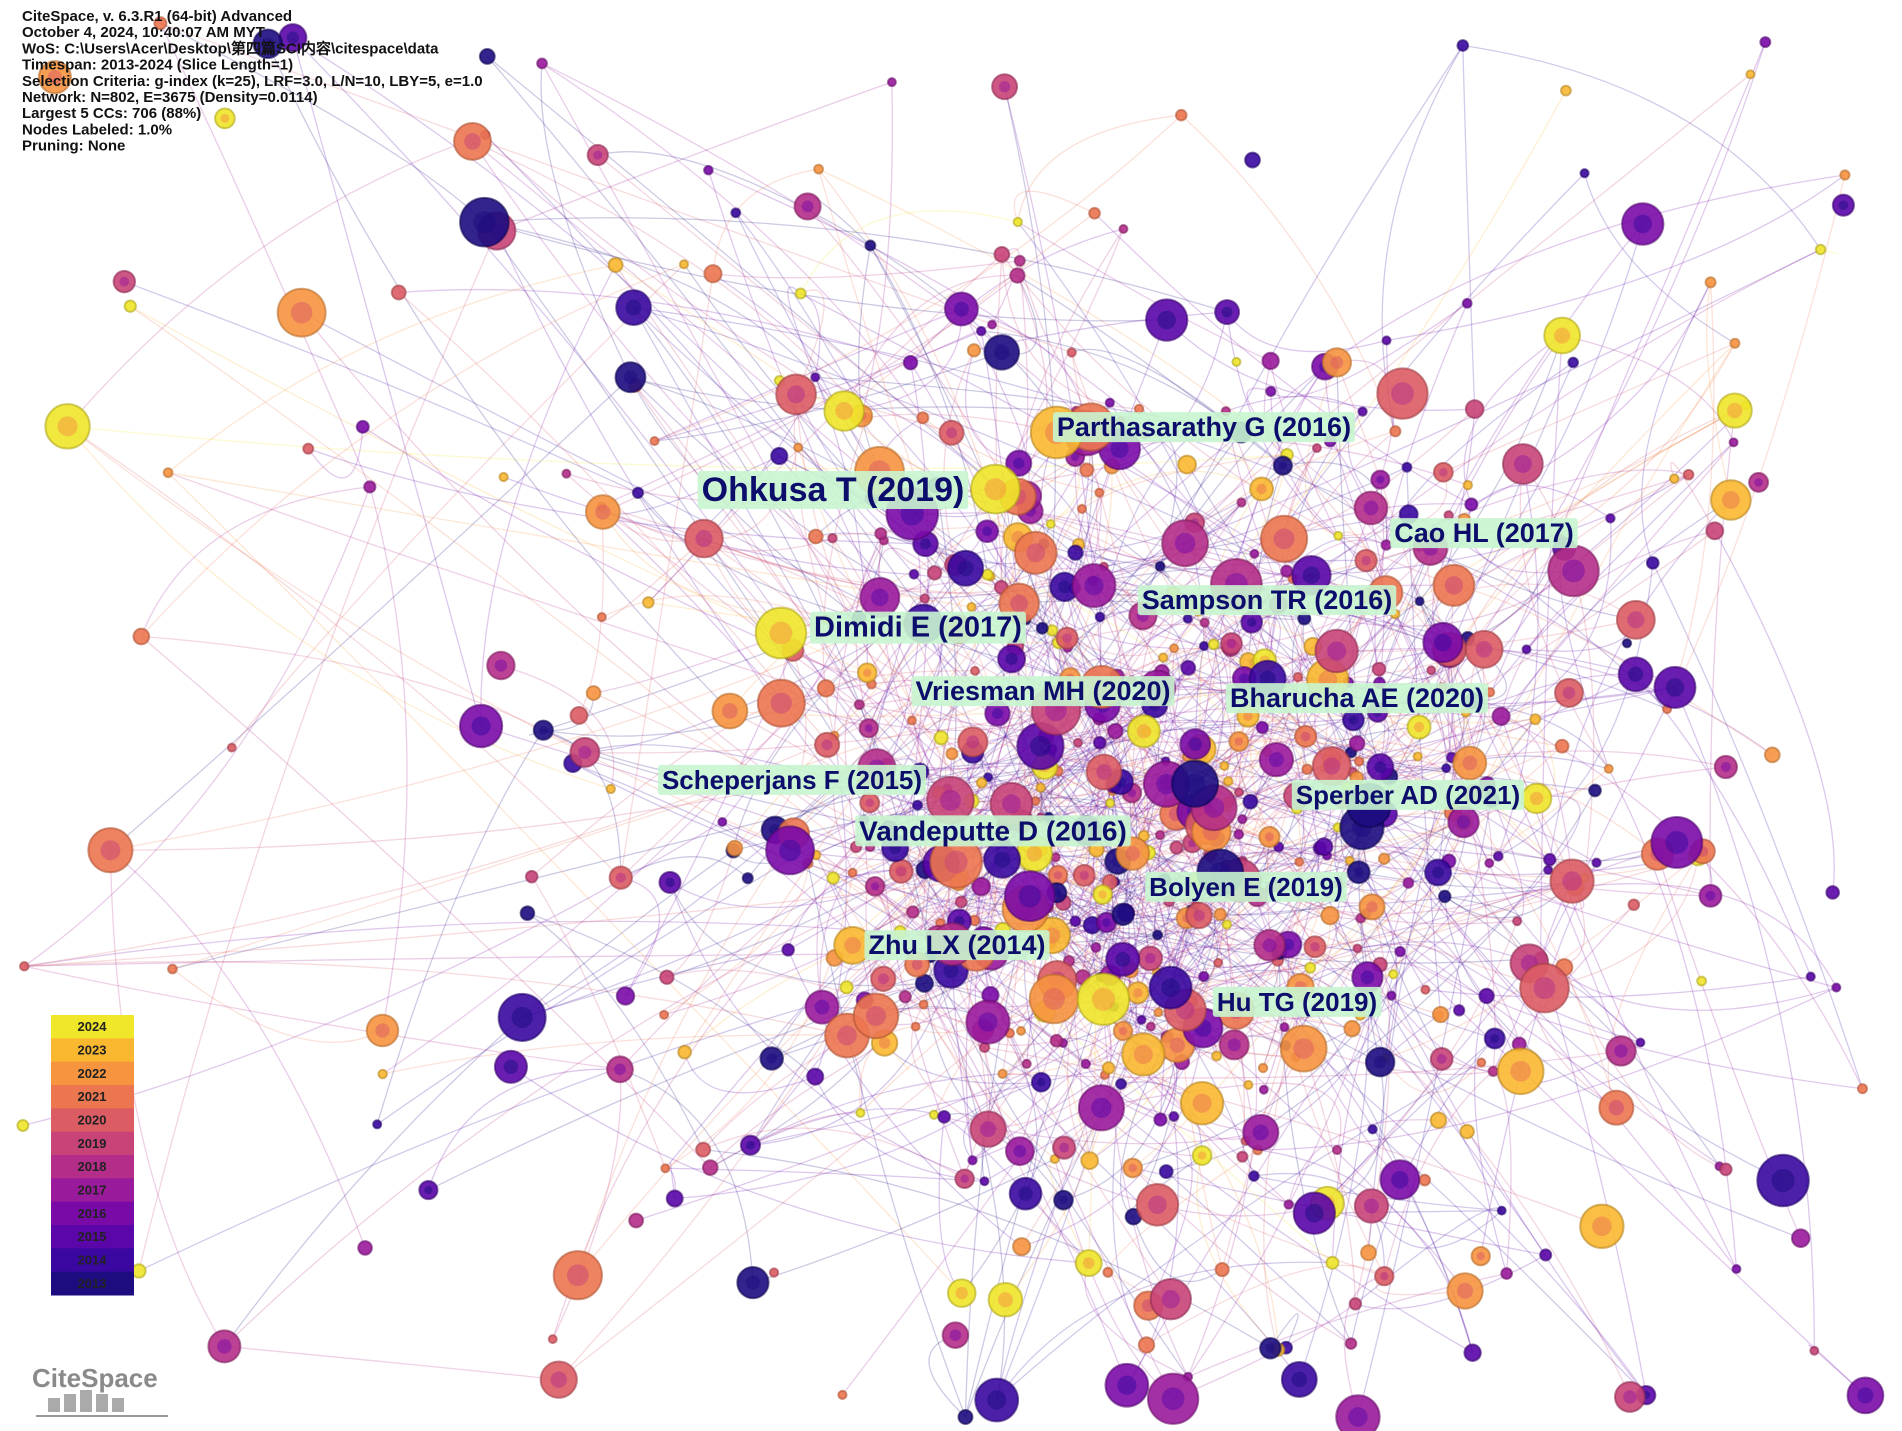 The width and height of the screenshot is (1902, 1431). I want to click on legend-year: 2023, so click(92, 1049).